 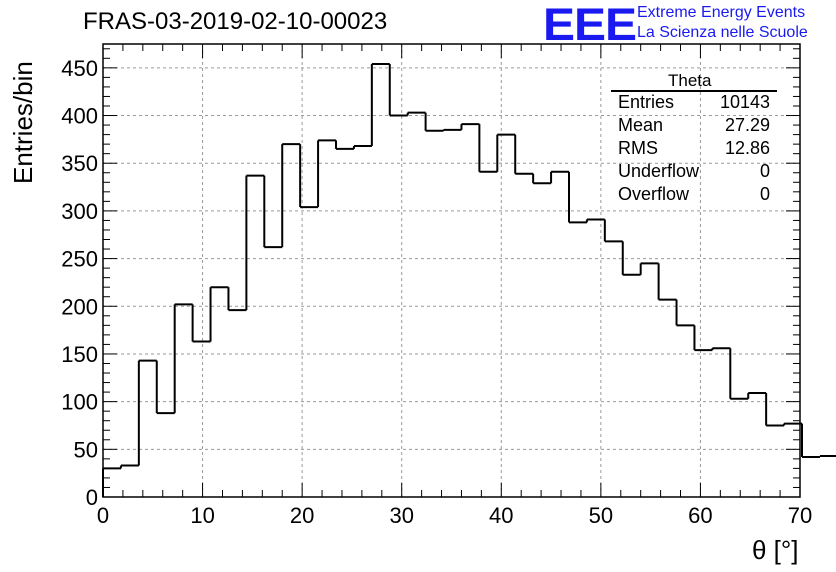 What do you see at coordinates (79, 116) in the screenshot?
I see `y-tick-label: 400` at bounding box center [79, 116].